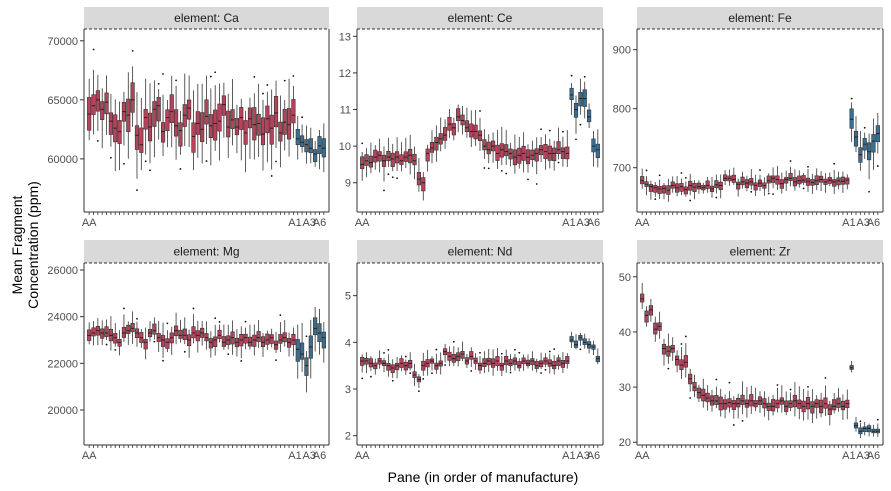 Image resolution: width=891 pixels, height=491 pixels. What do you see at coordinates (345, 147) in the screenshot?
I see `y-tick-label: 10` at bounding box center [345, 147].